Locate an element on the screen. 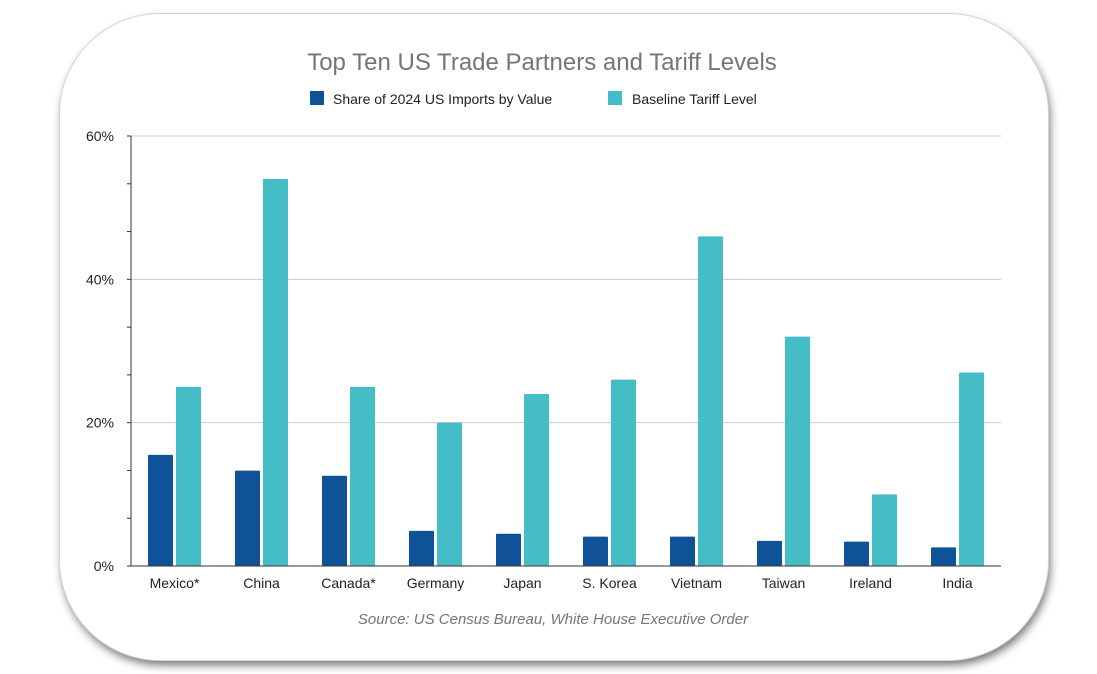 The image size is (1097, 674). y-tick-label: 60% is located at coordinates (100, 136).